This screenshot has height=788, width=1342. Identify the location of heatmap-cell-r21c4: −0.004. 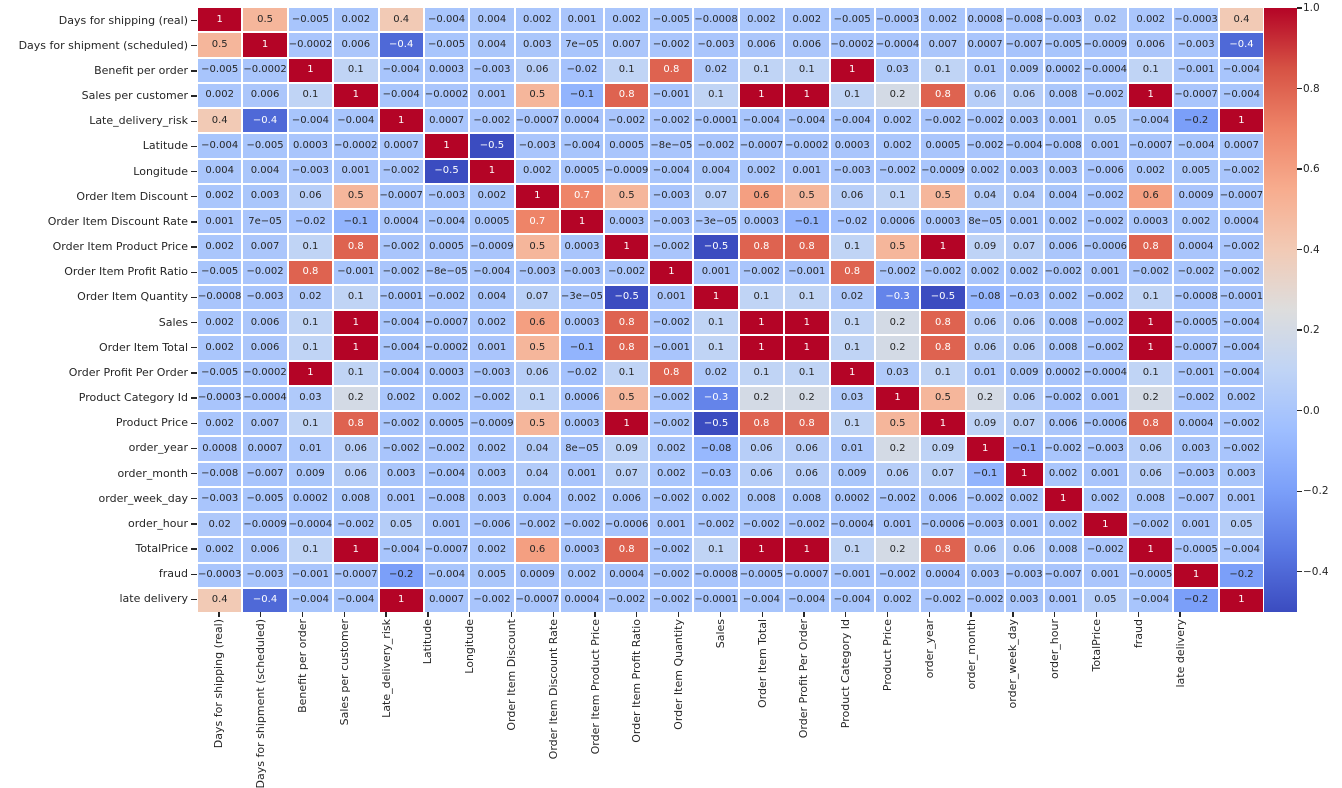
(401, 550).